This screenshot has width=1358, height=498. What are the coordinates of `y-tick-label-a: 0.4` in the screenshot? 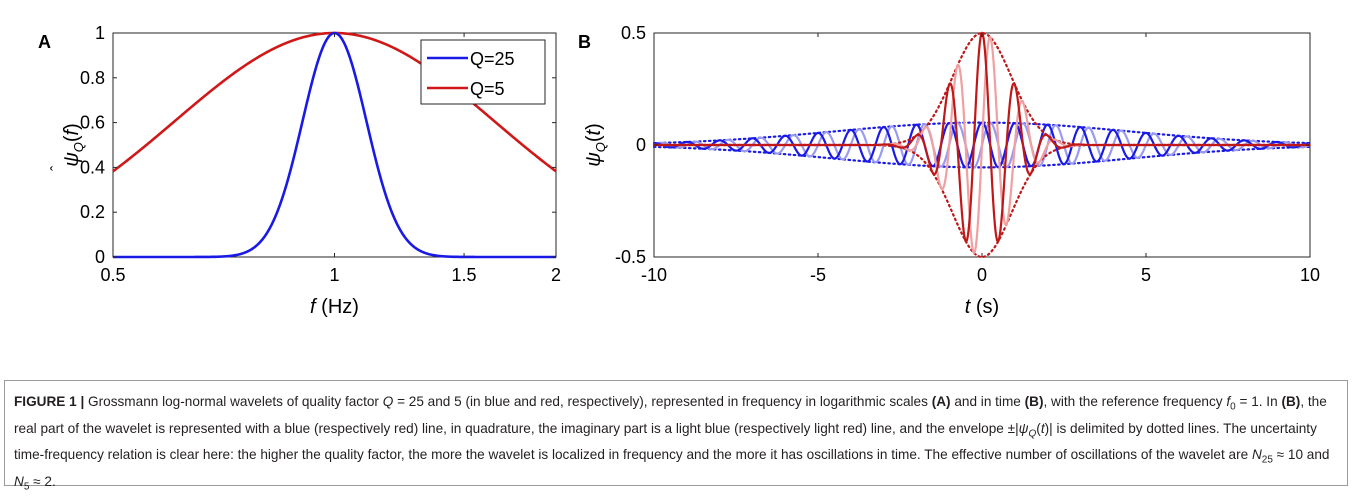 It's located at (92, 167).